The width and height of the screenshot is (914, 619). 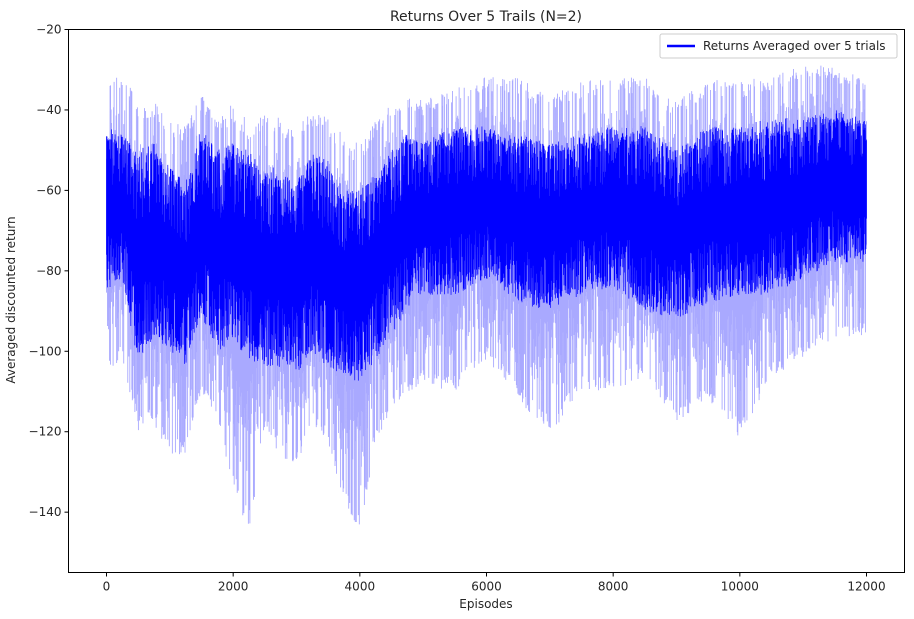 What do you see at coordinates (794, 46) in the screenshot?
I see `legend-label: Returns Averaged over 5 trials` at bounding box center [794, 46].